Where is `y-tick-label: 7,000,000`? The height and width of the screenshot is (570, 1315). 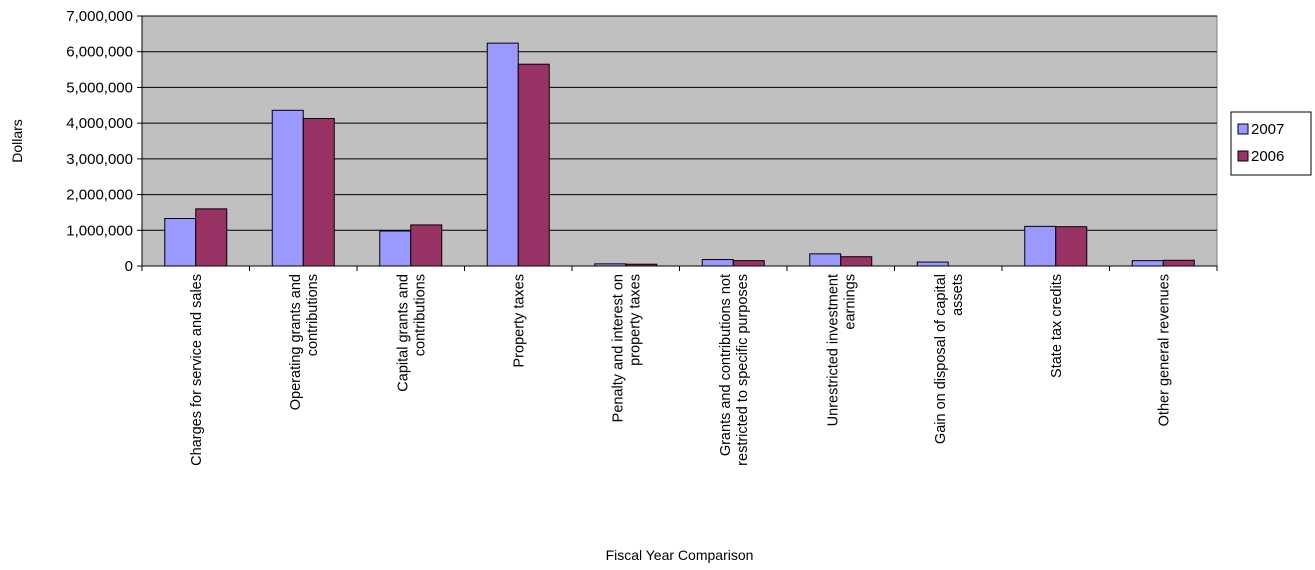 y-tick-label: 7,000,000 is located at coordinates (99, 16).